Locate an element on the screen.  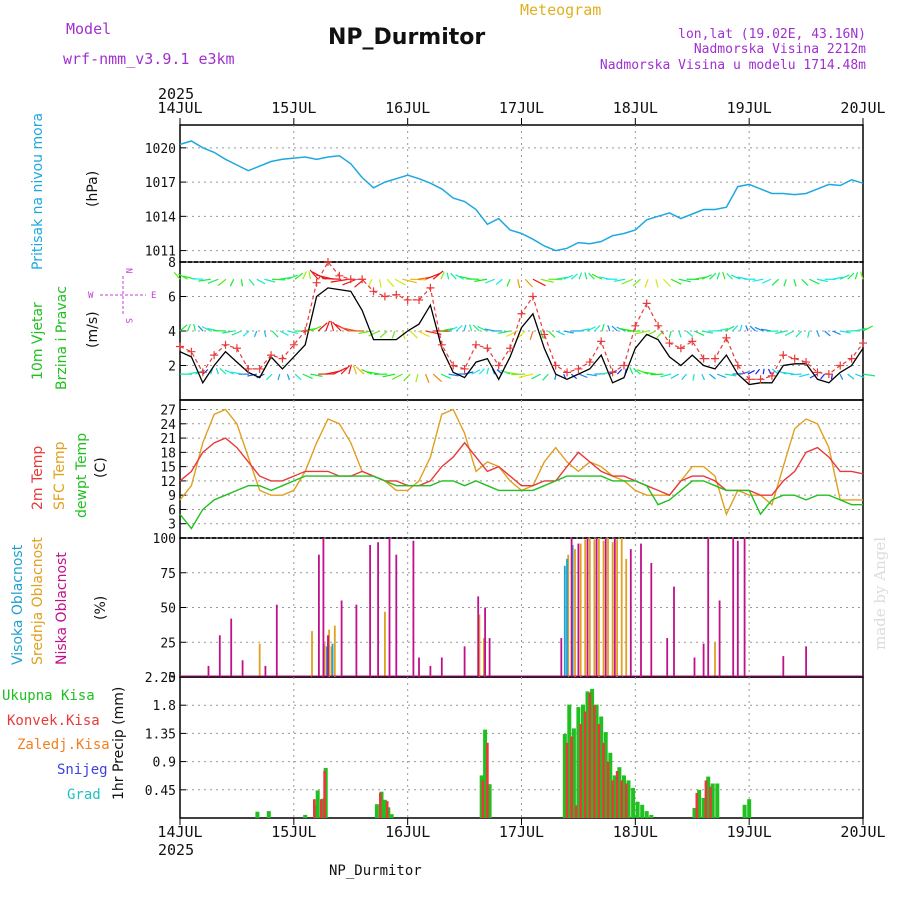
y-tick-label: 9 is located at coordinates (172, 496).